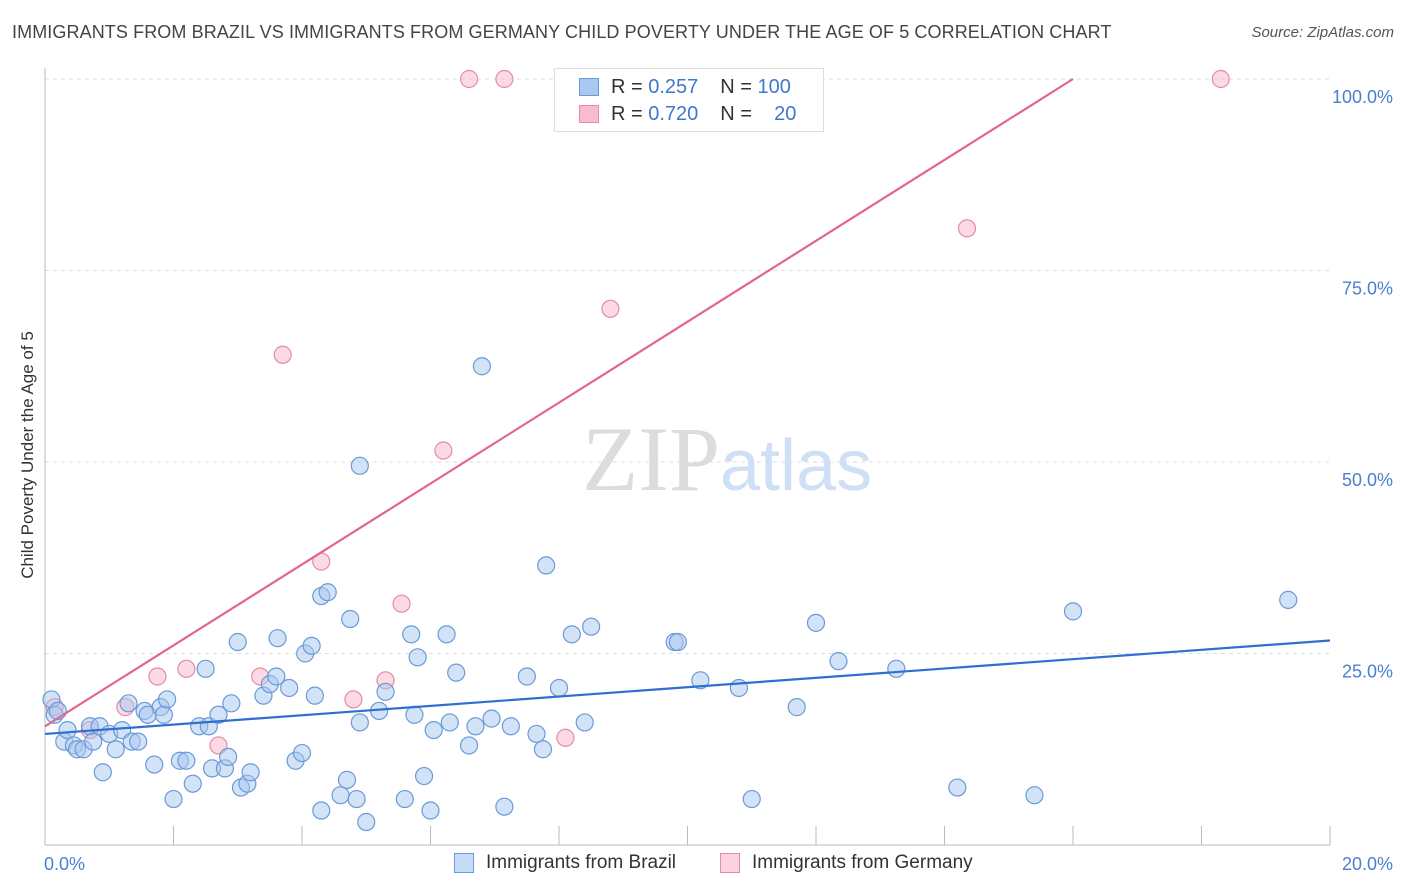  Describe the element at coordinates (673, 113) in the screenshot. I see `legend-r-value: 0.720` at that location.